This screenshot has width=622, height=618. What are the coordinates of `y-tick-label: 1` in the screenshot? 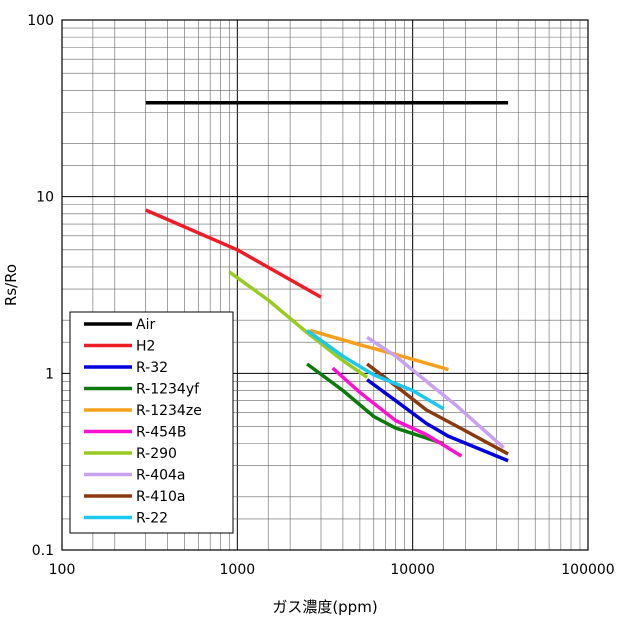 It's located at (49, 374).